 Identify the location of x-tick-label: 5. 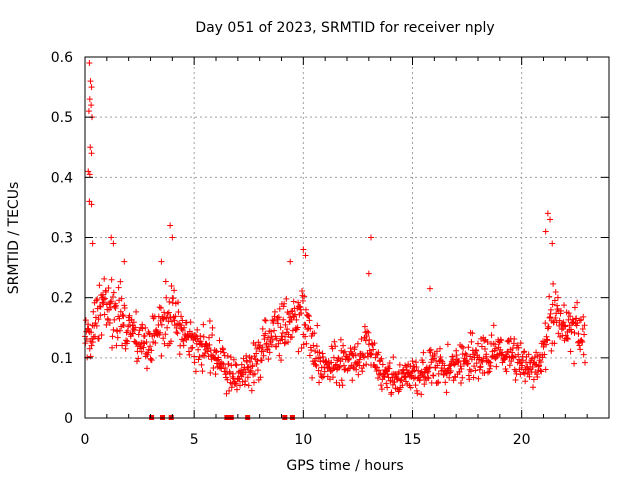
(194, 440).